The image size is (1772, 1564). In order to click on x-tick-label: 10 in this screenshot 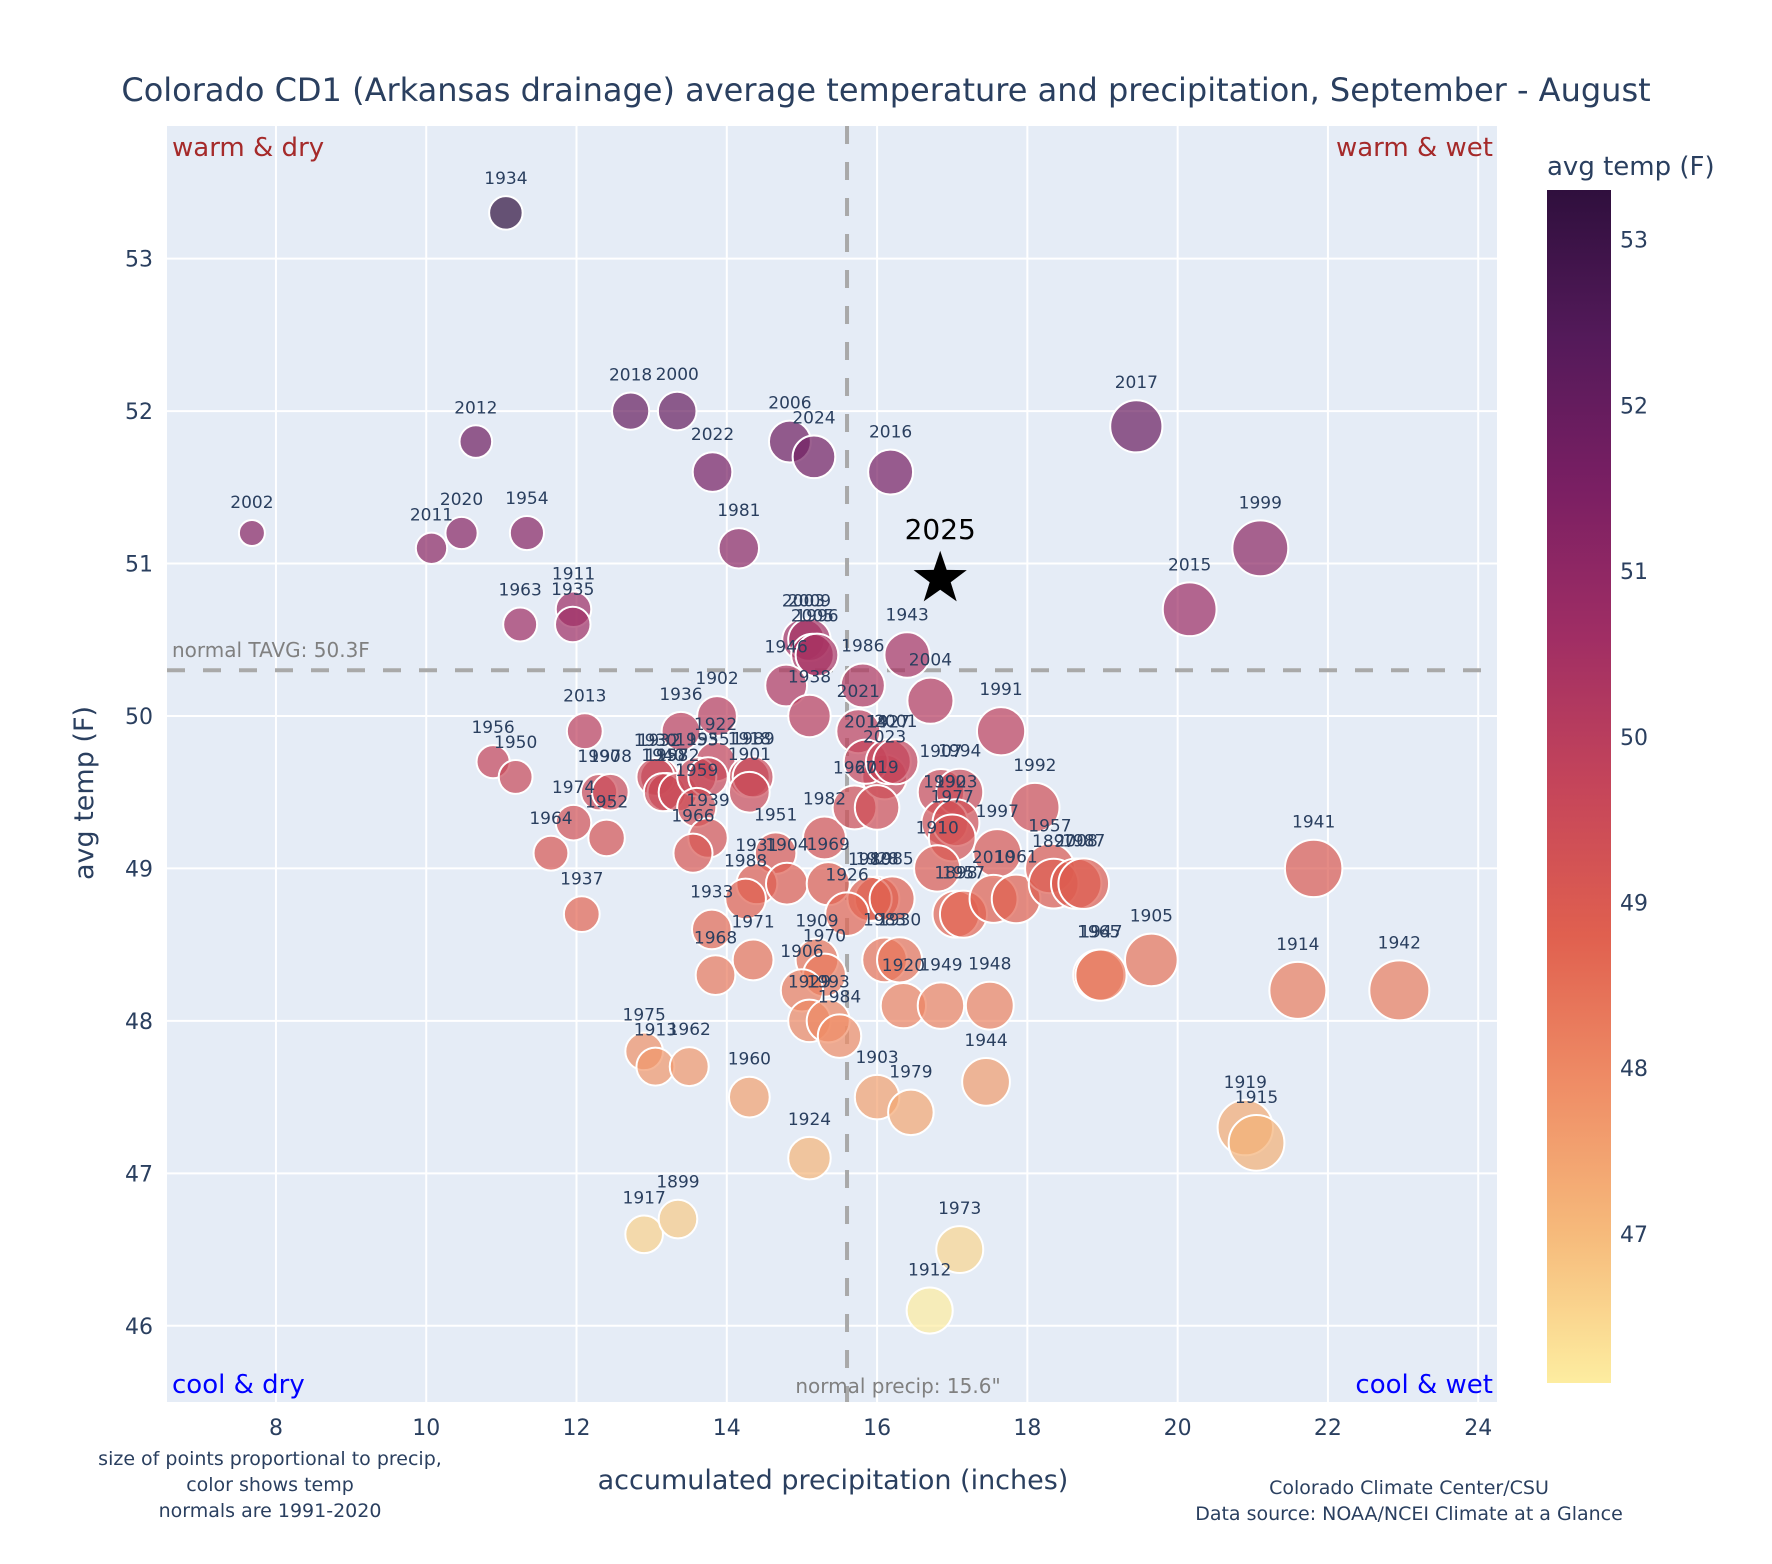, I will do `click(426, 1428)`.